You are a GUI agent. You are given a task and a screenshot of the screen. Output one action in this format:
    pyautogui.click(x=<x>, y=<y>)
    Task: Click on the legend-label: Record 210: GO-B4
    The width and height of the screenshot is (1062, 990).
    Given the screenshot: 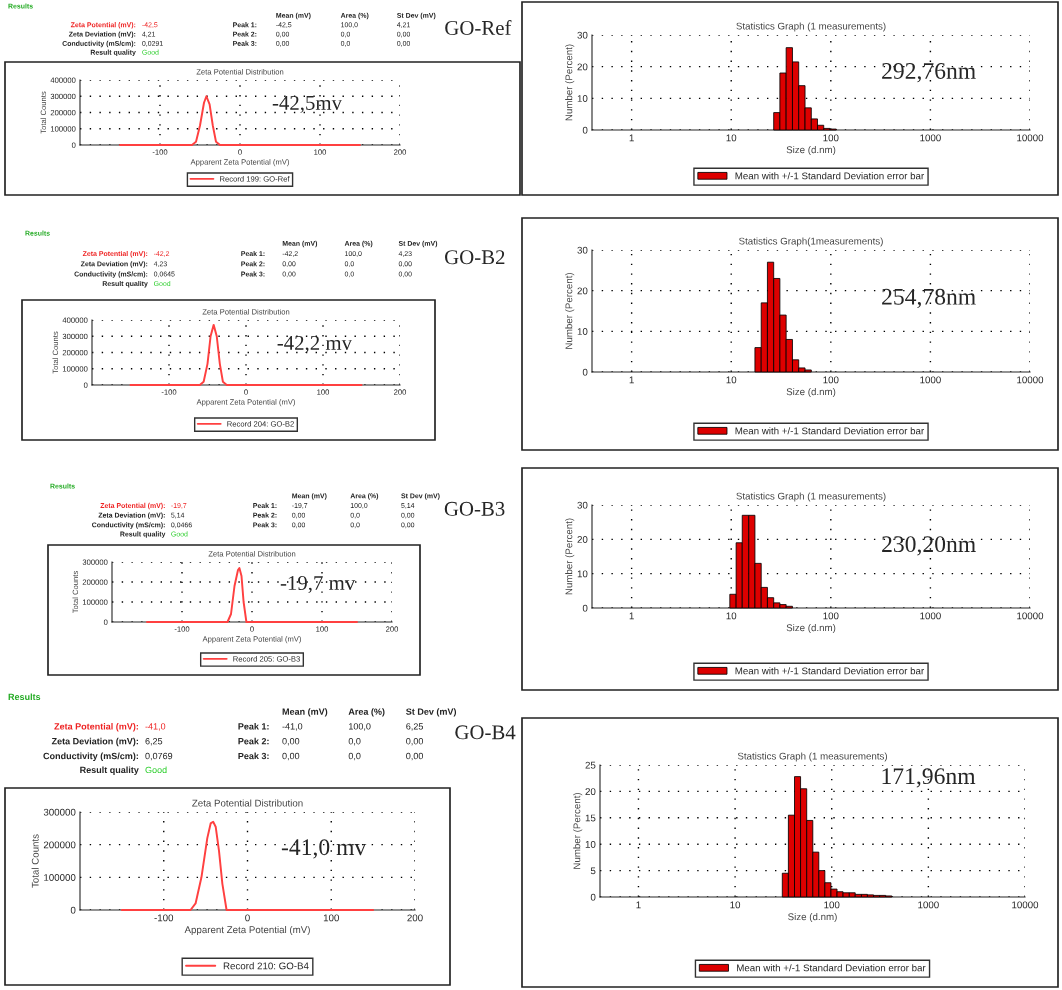 What is the action you would take?
    pyautogui.click(x=266, y=966)
    